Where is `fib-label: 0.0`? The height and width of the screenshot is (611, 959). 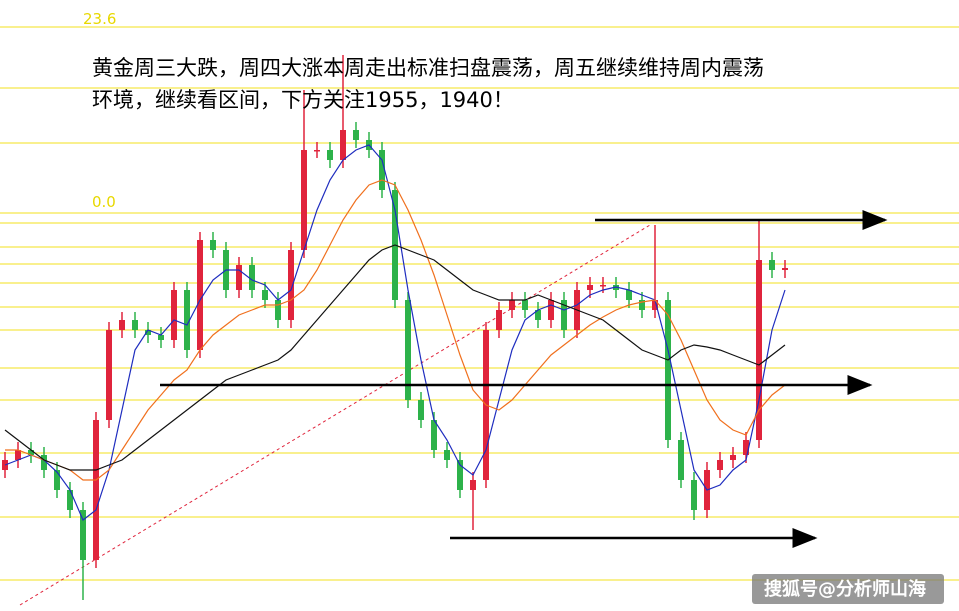
fib-label: 0.0 is located at coordinates (104, 202).